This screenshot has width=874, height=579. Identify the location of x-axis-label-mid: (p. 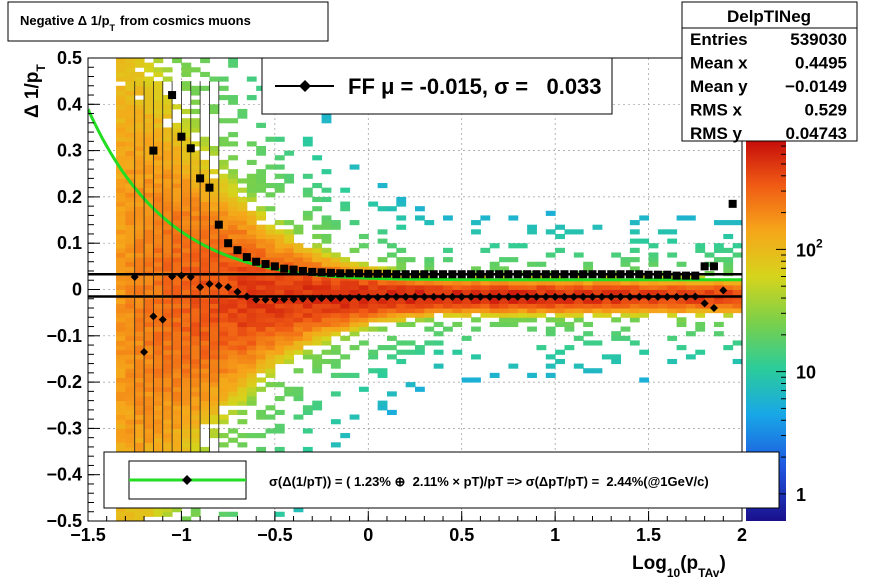
(689, 563).